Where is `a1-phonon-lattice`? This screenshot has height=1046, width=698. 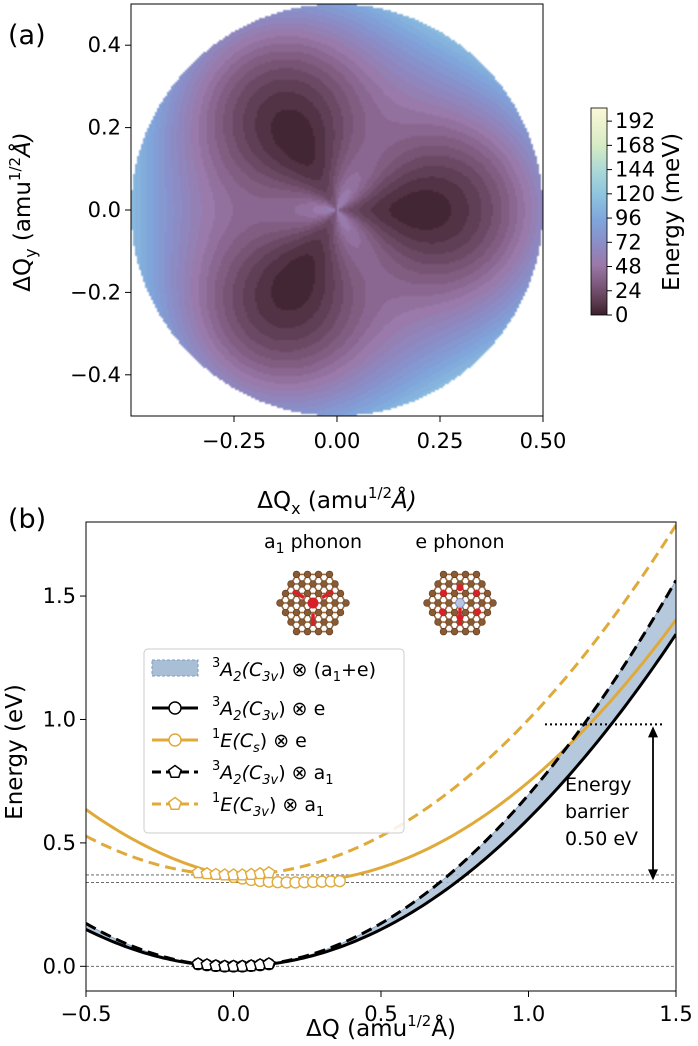
a1-phonon-lattice is located at coordinates (313, 603).